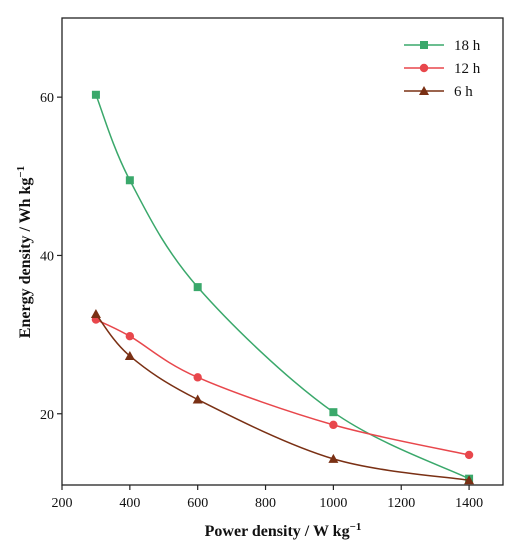 This screenshot has height=550, width=514. Describe the element at coordinates (424, 45) in the screenshot. I see `legend-marker-18h` at that location.